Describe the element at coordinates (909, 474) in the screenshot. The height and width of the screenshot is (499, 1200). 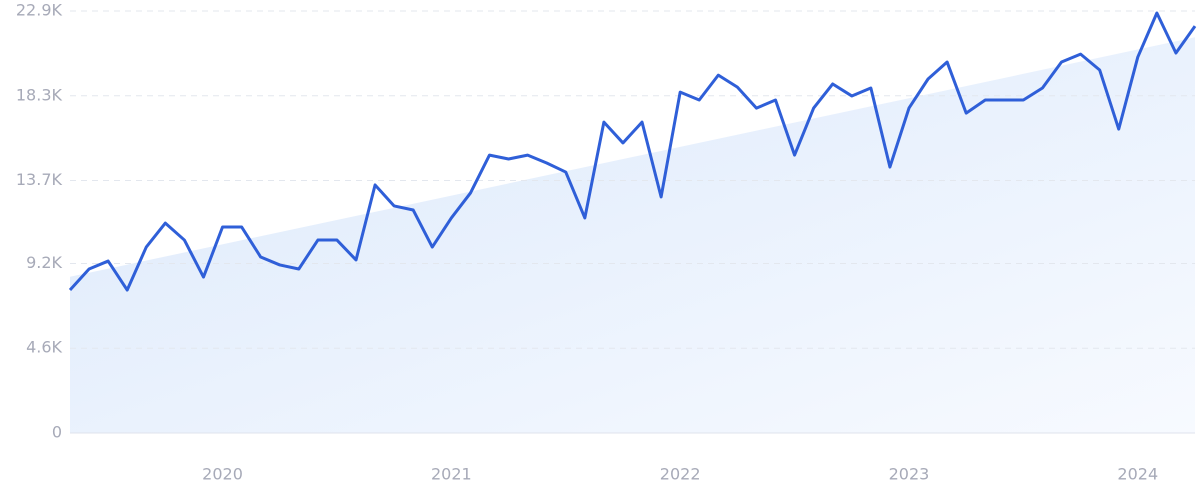
I see `x-tick-label: 2023` at that location.